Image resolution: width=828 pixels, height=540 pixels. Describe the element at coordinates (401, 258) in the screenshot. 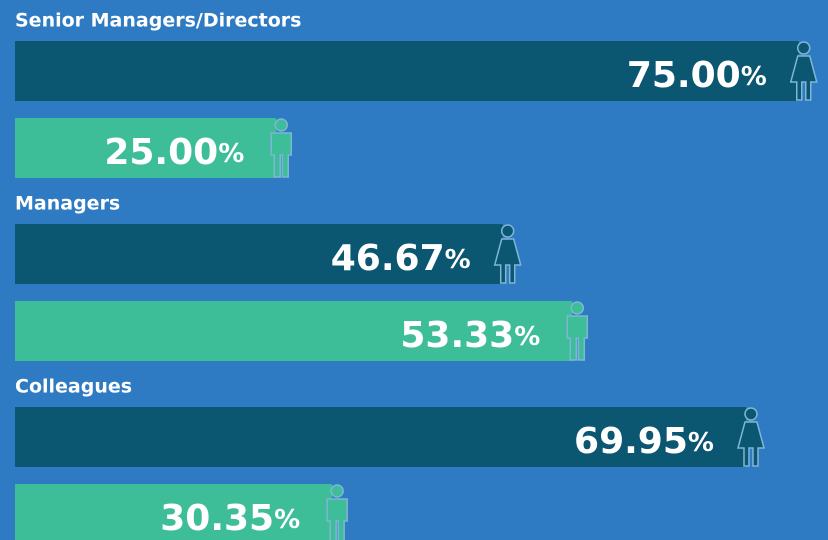

I see `value-label: 46.67%` at that location.